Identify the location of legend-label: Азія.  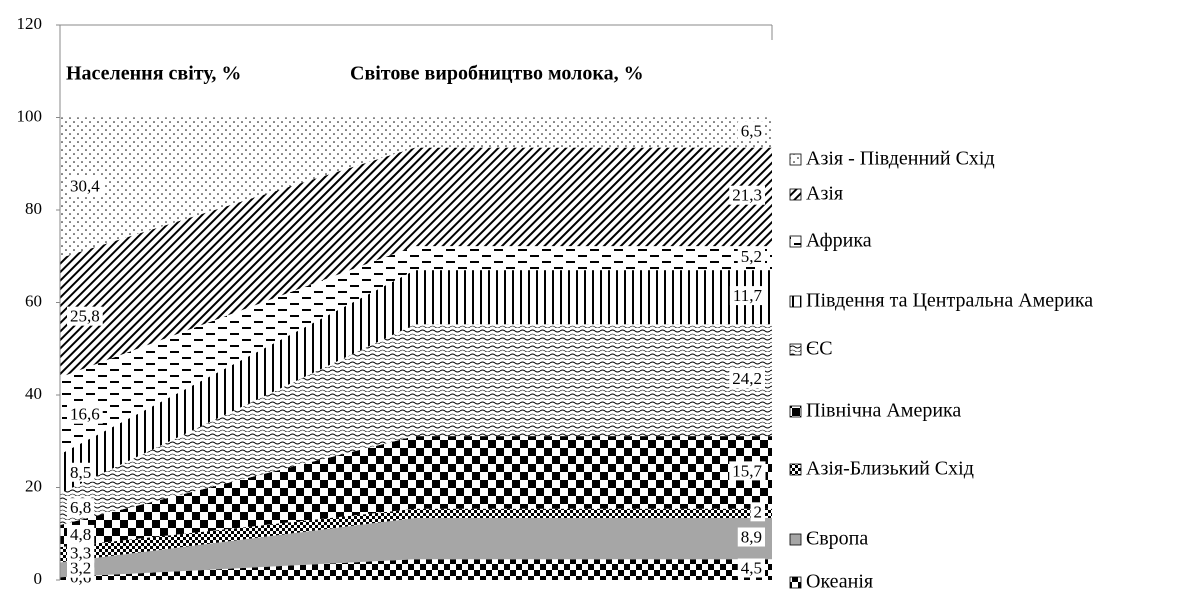
(824, 194).